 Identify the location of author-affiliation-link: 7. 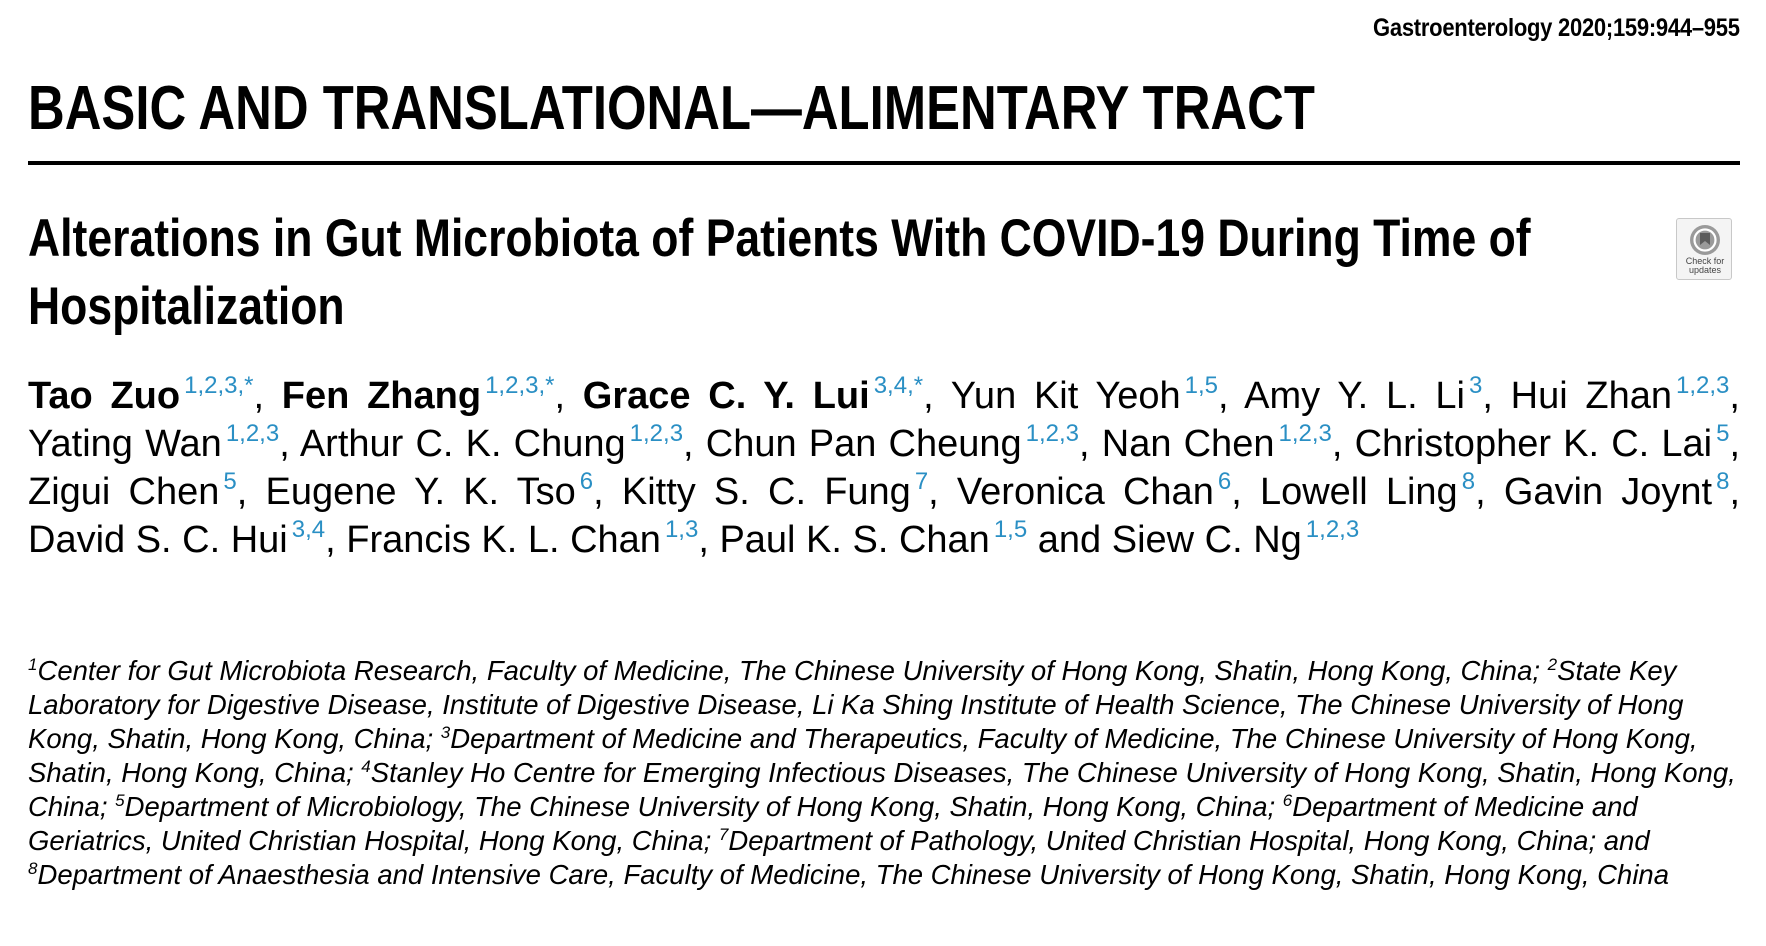
(921, 481).